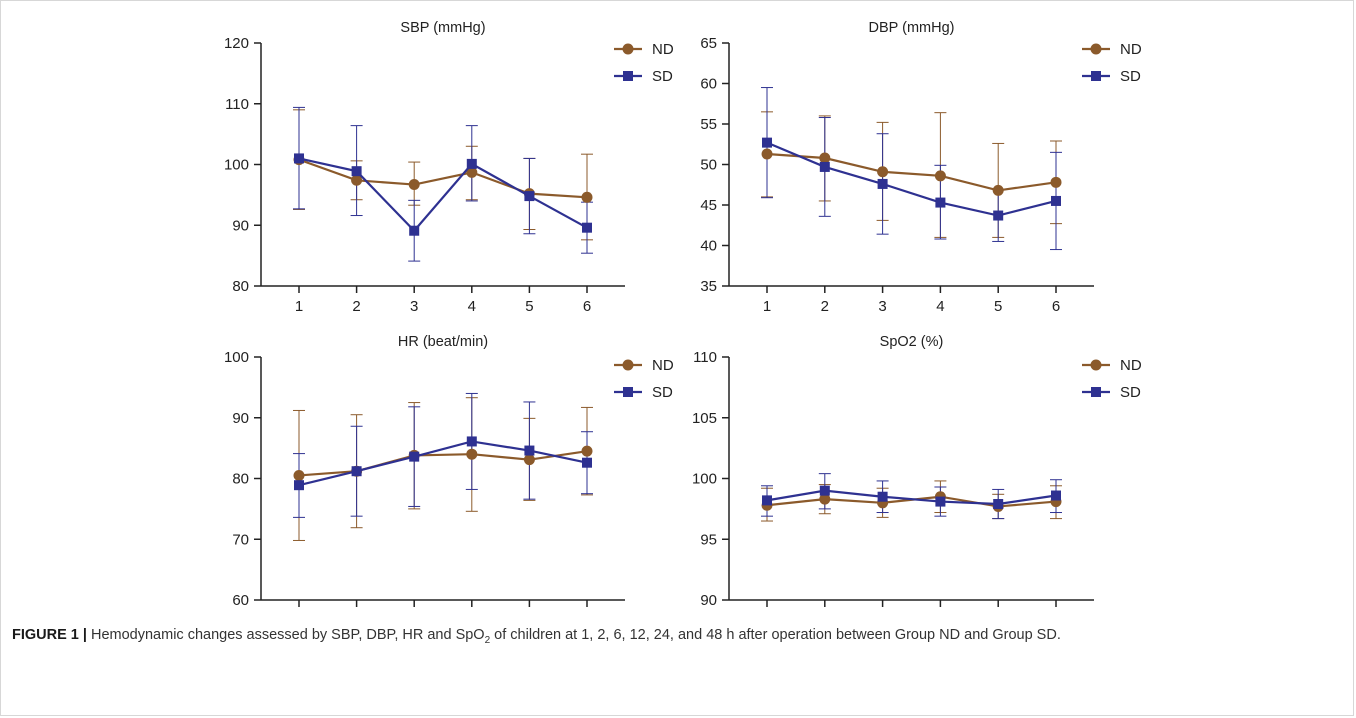 This screenshot has width=1356, height=718. I want to click on series-line-sd, so click(443, 463).